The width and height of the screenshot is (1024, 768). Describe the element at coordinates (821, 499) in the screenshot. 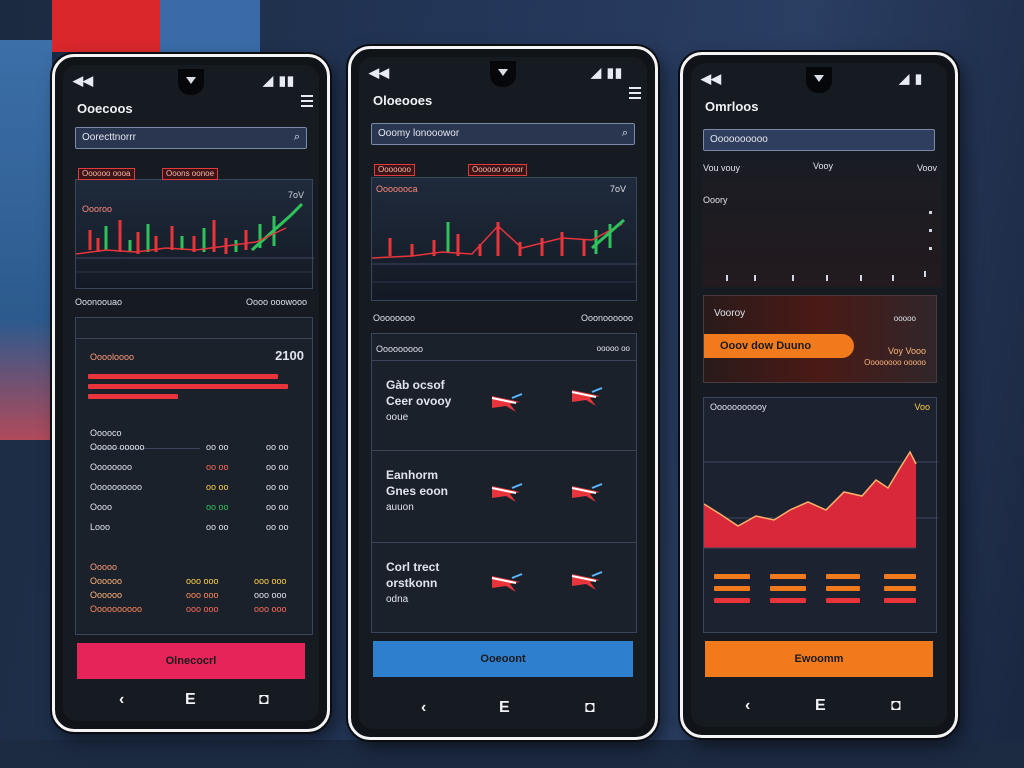

I see `area-chart` at that location.